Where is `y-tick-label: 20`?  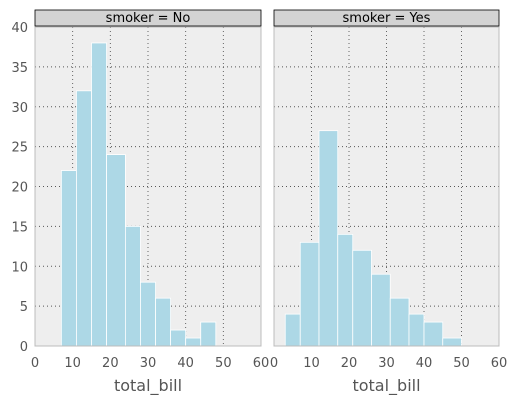
y-tick-label: 20 is located at coordinates (19, 188).